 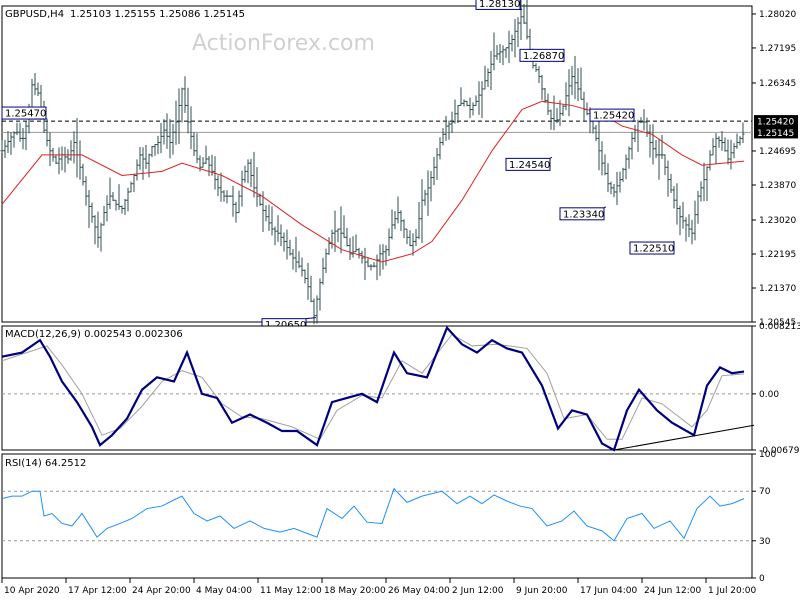 What do you see at coordinates (583, 213) in the screenshot?
I see `price-annotation: 1.23340` at bounding box center [583, 213].